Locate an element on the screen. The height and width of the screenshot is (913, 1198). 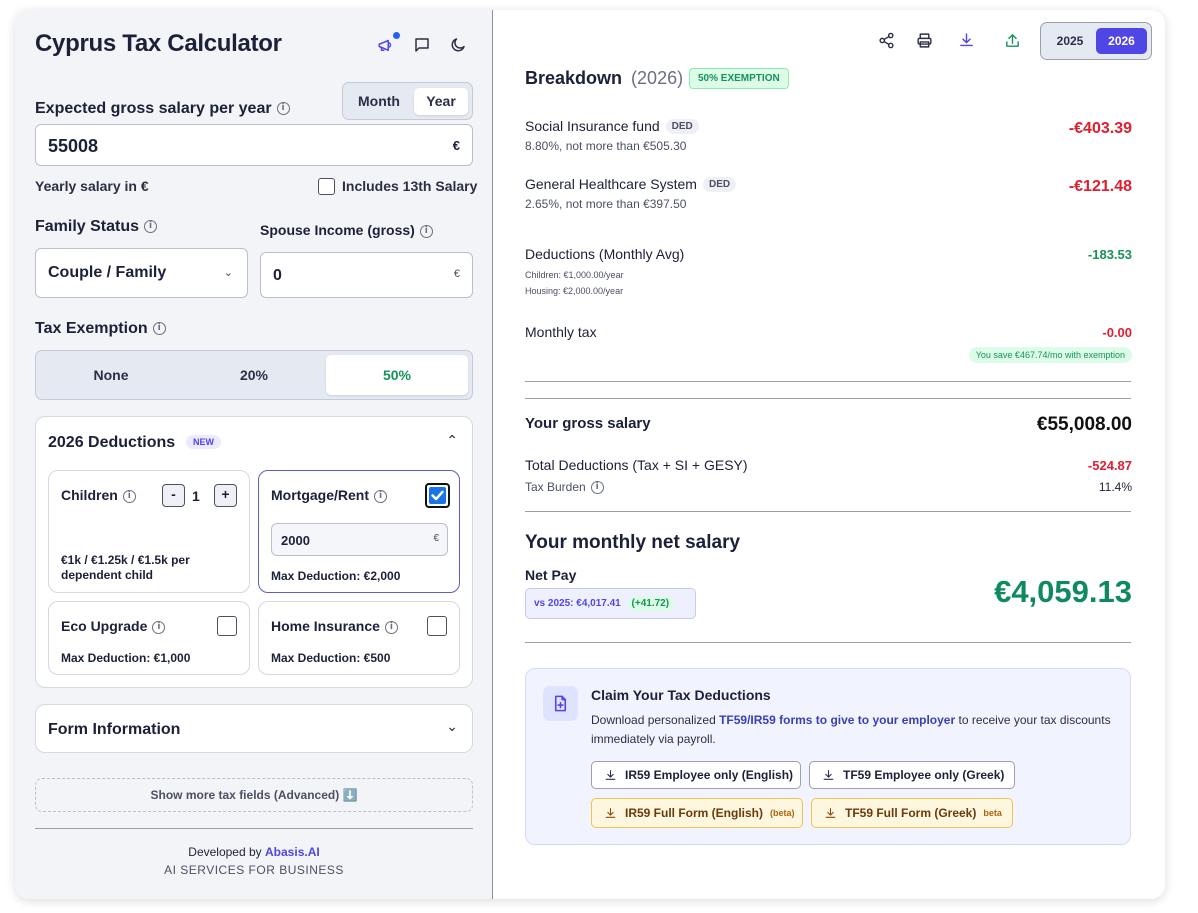
feedback-icon is located at coordinates (423, 46).